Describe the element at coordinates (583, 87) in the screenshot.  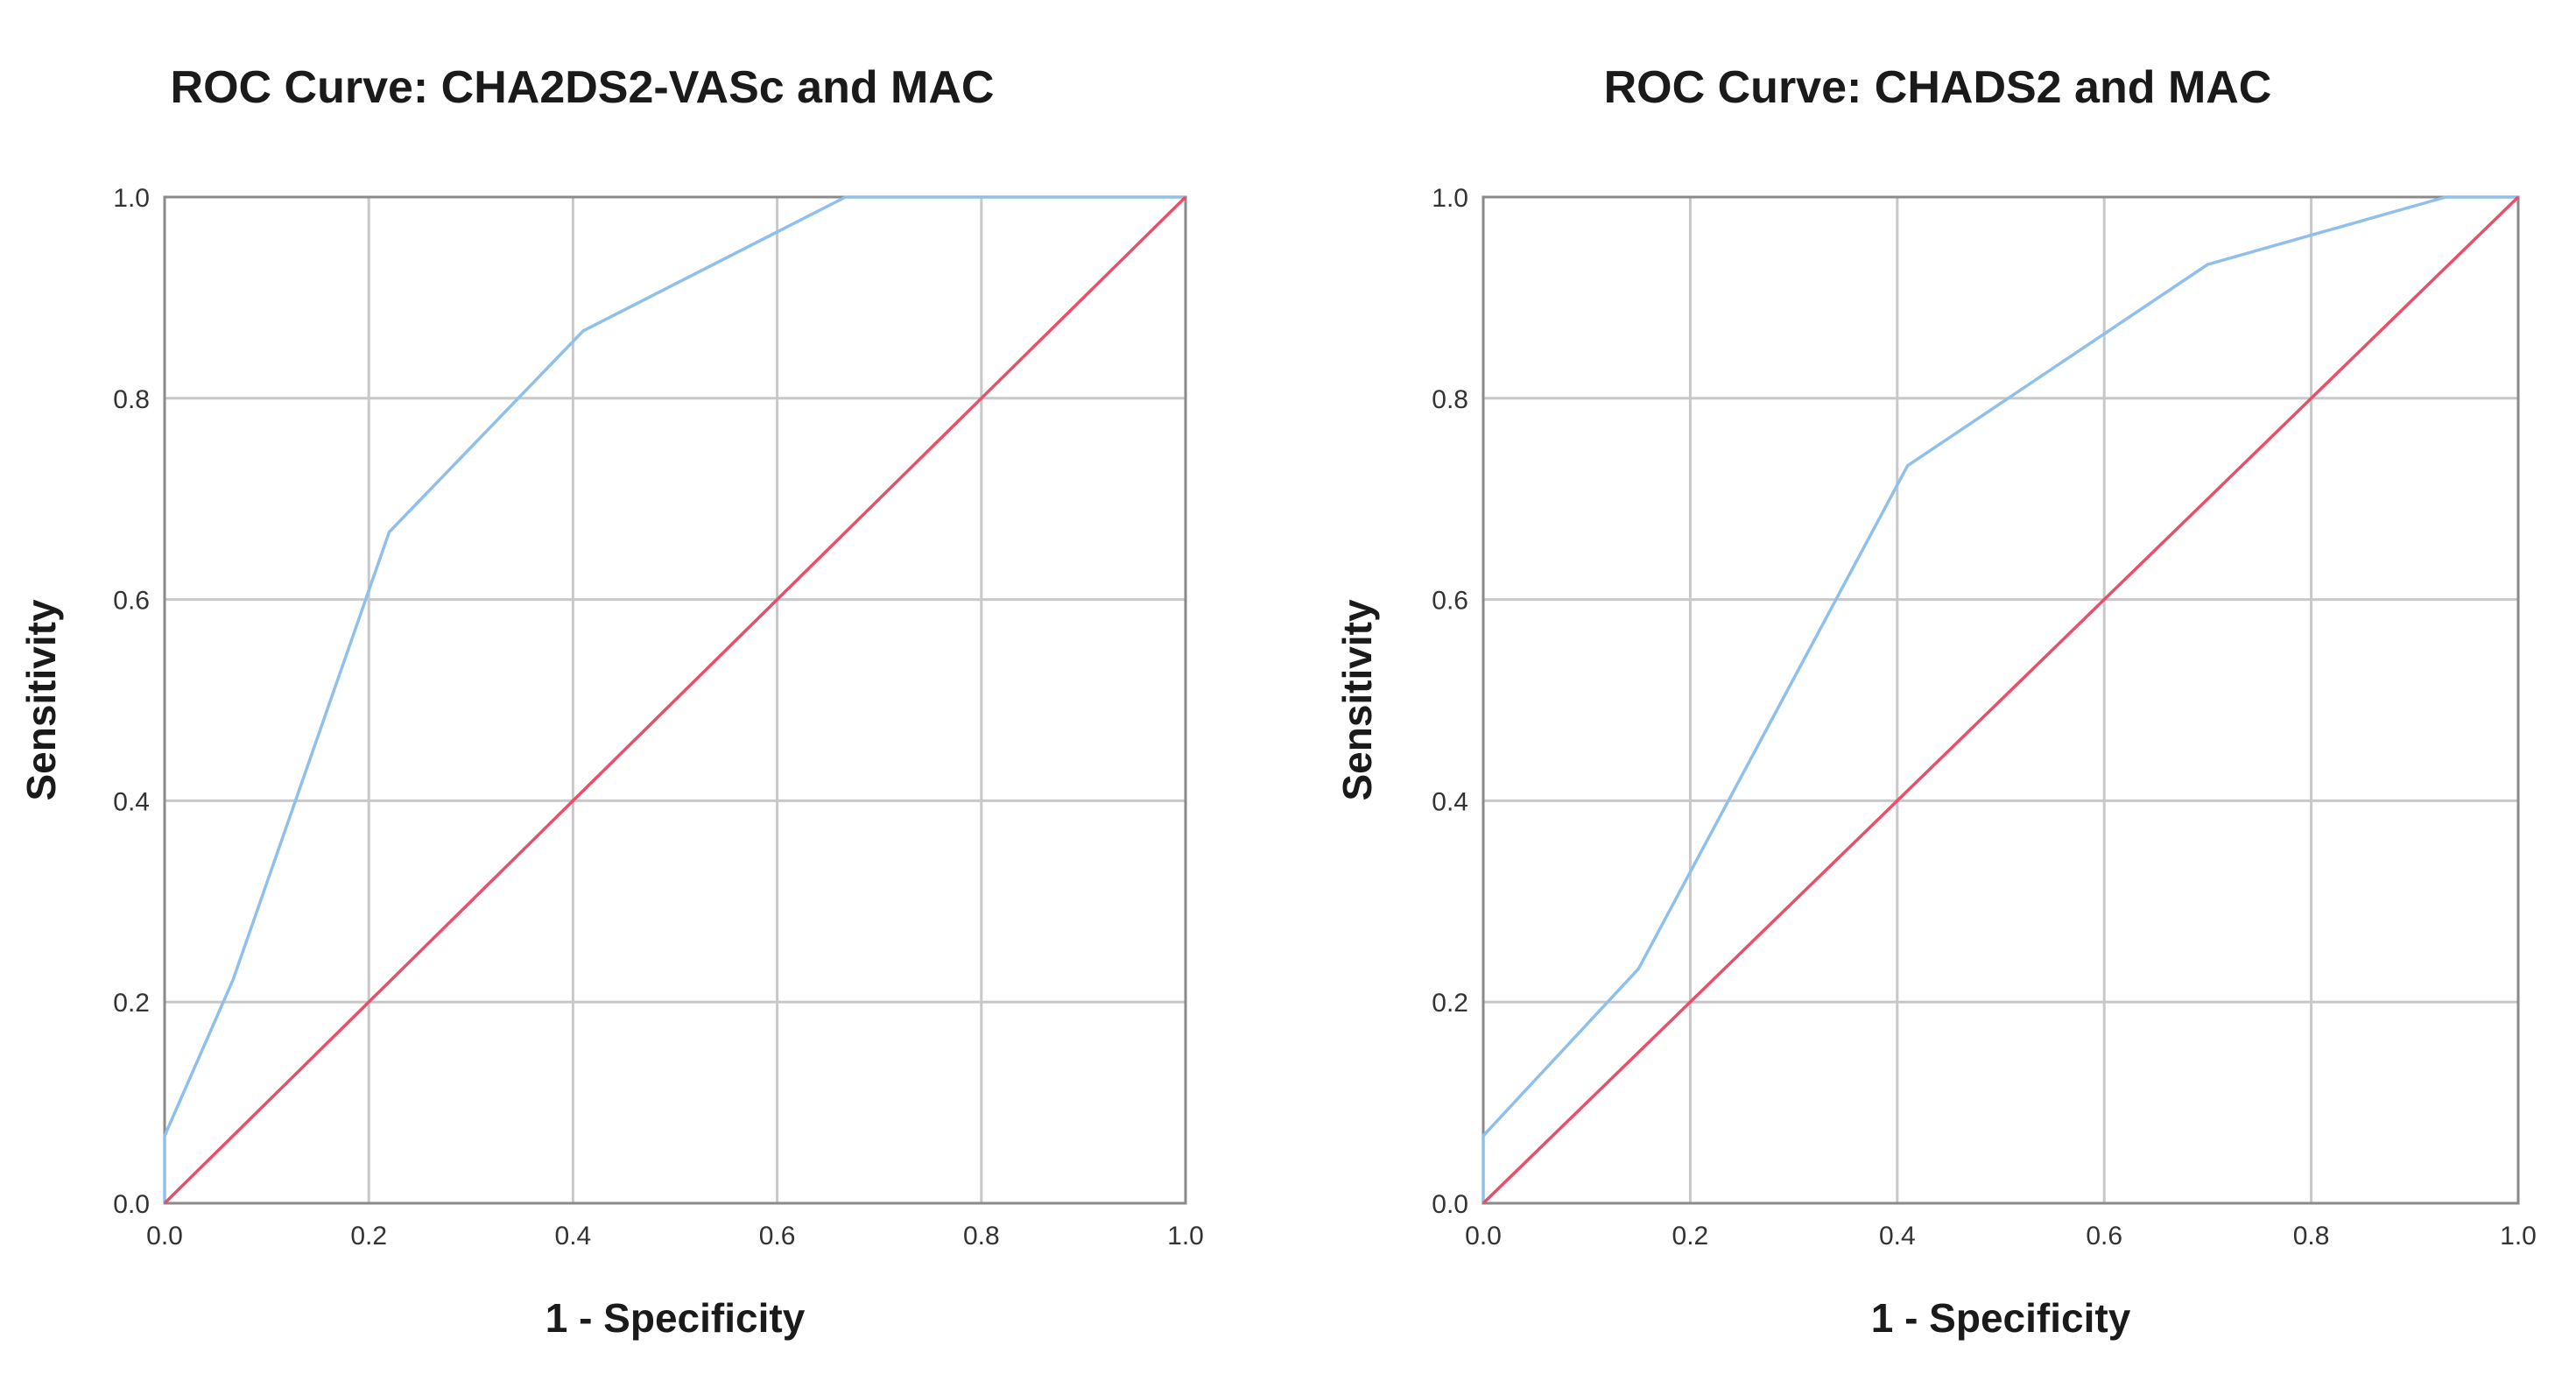
I see `chart-title: ROC Curve: CHA2DS2-VASc and MAC` at that location.